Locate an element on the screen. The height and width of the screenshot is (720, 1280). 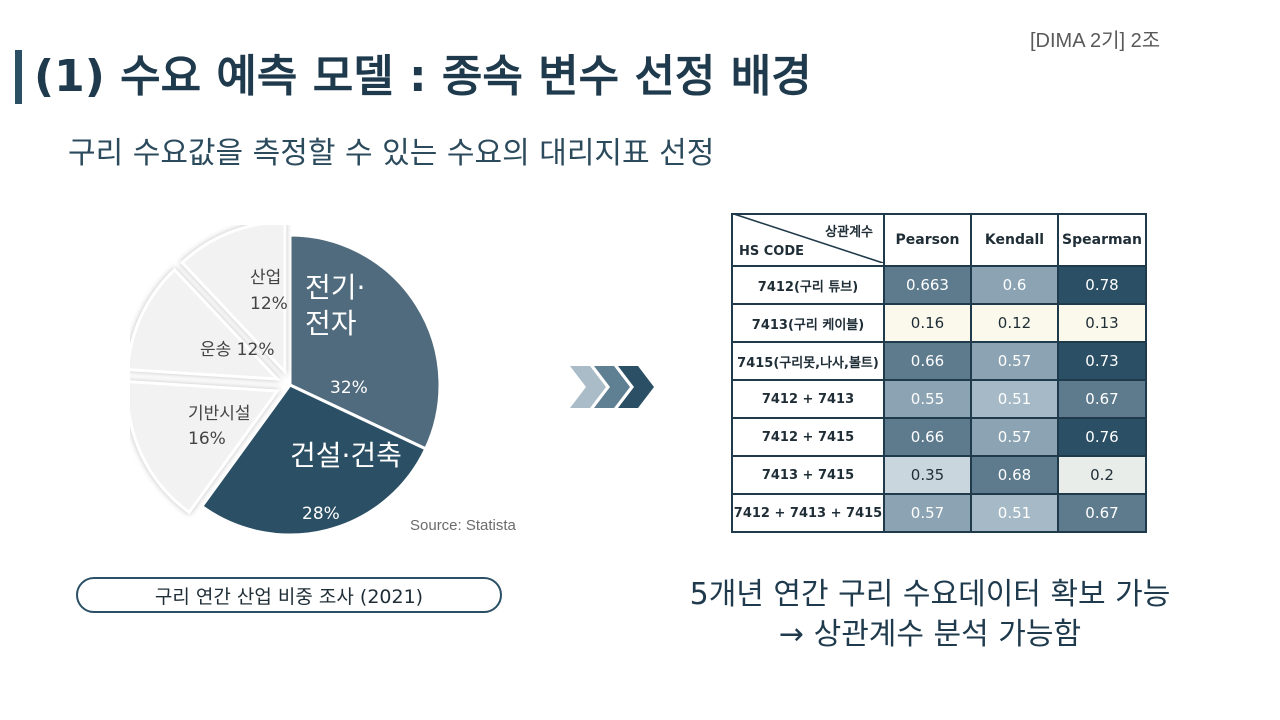
table-row: 7412(구리 튜브) 0.663 0.6 0.78 is located at coordinates (939, 285).